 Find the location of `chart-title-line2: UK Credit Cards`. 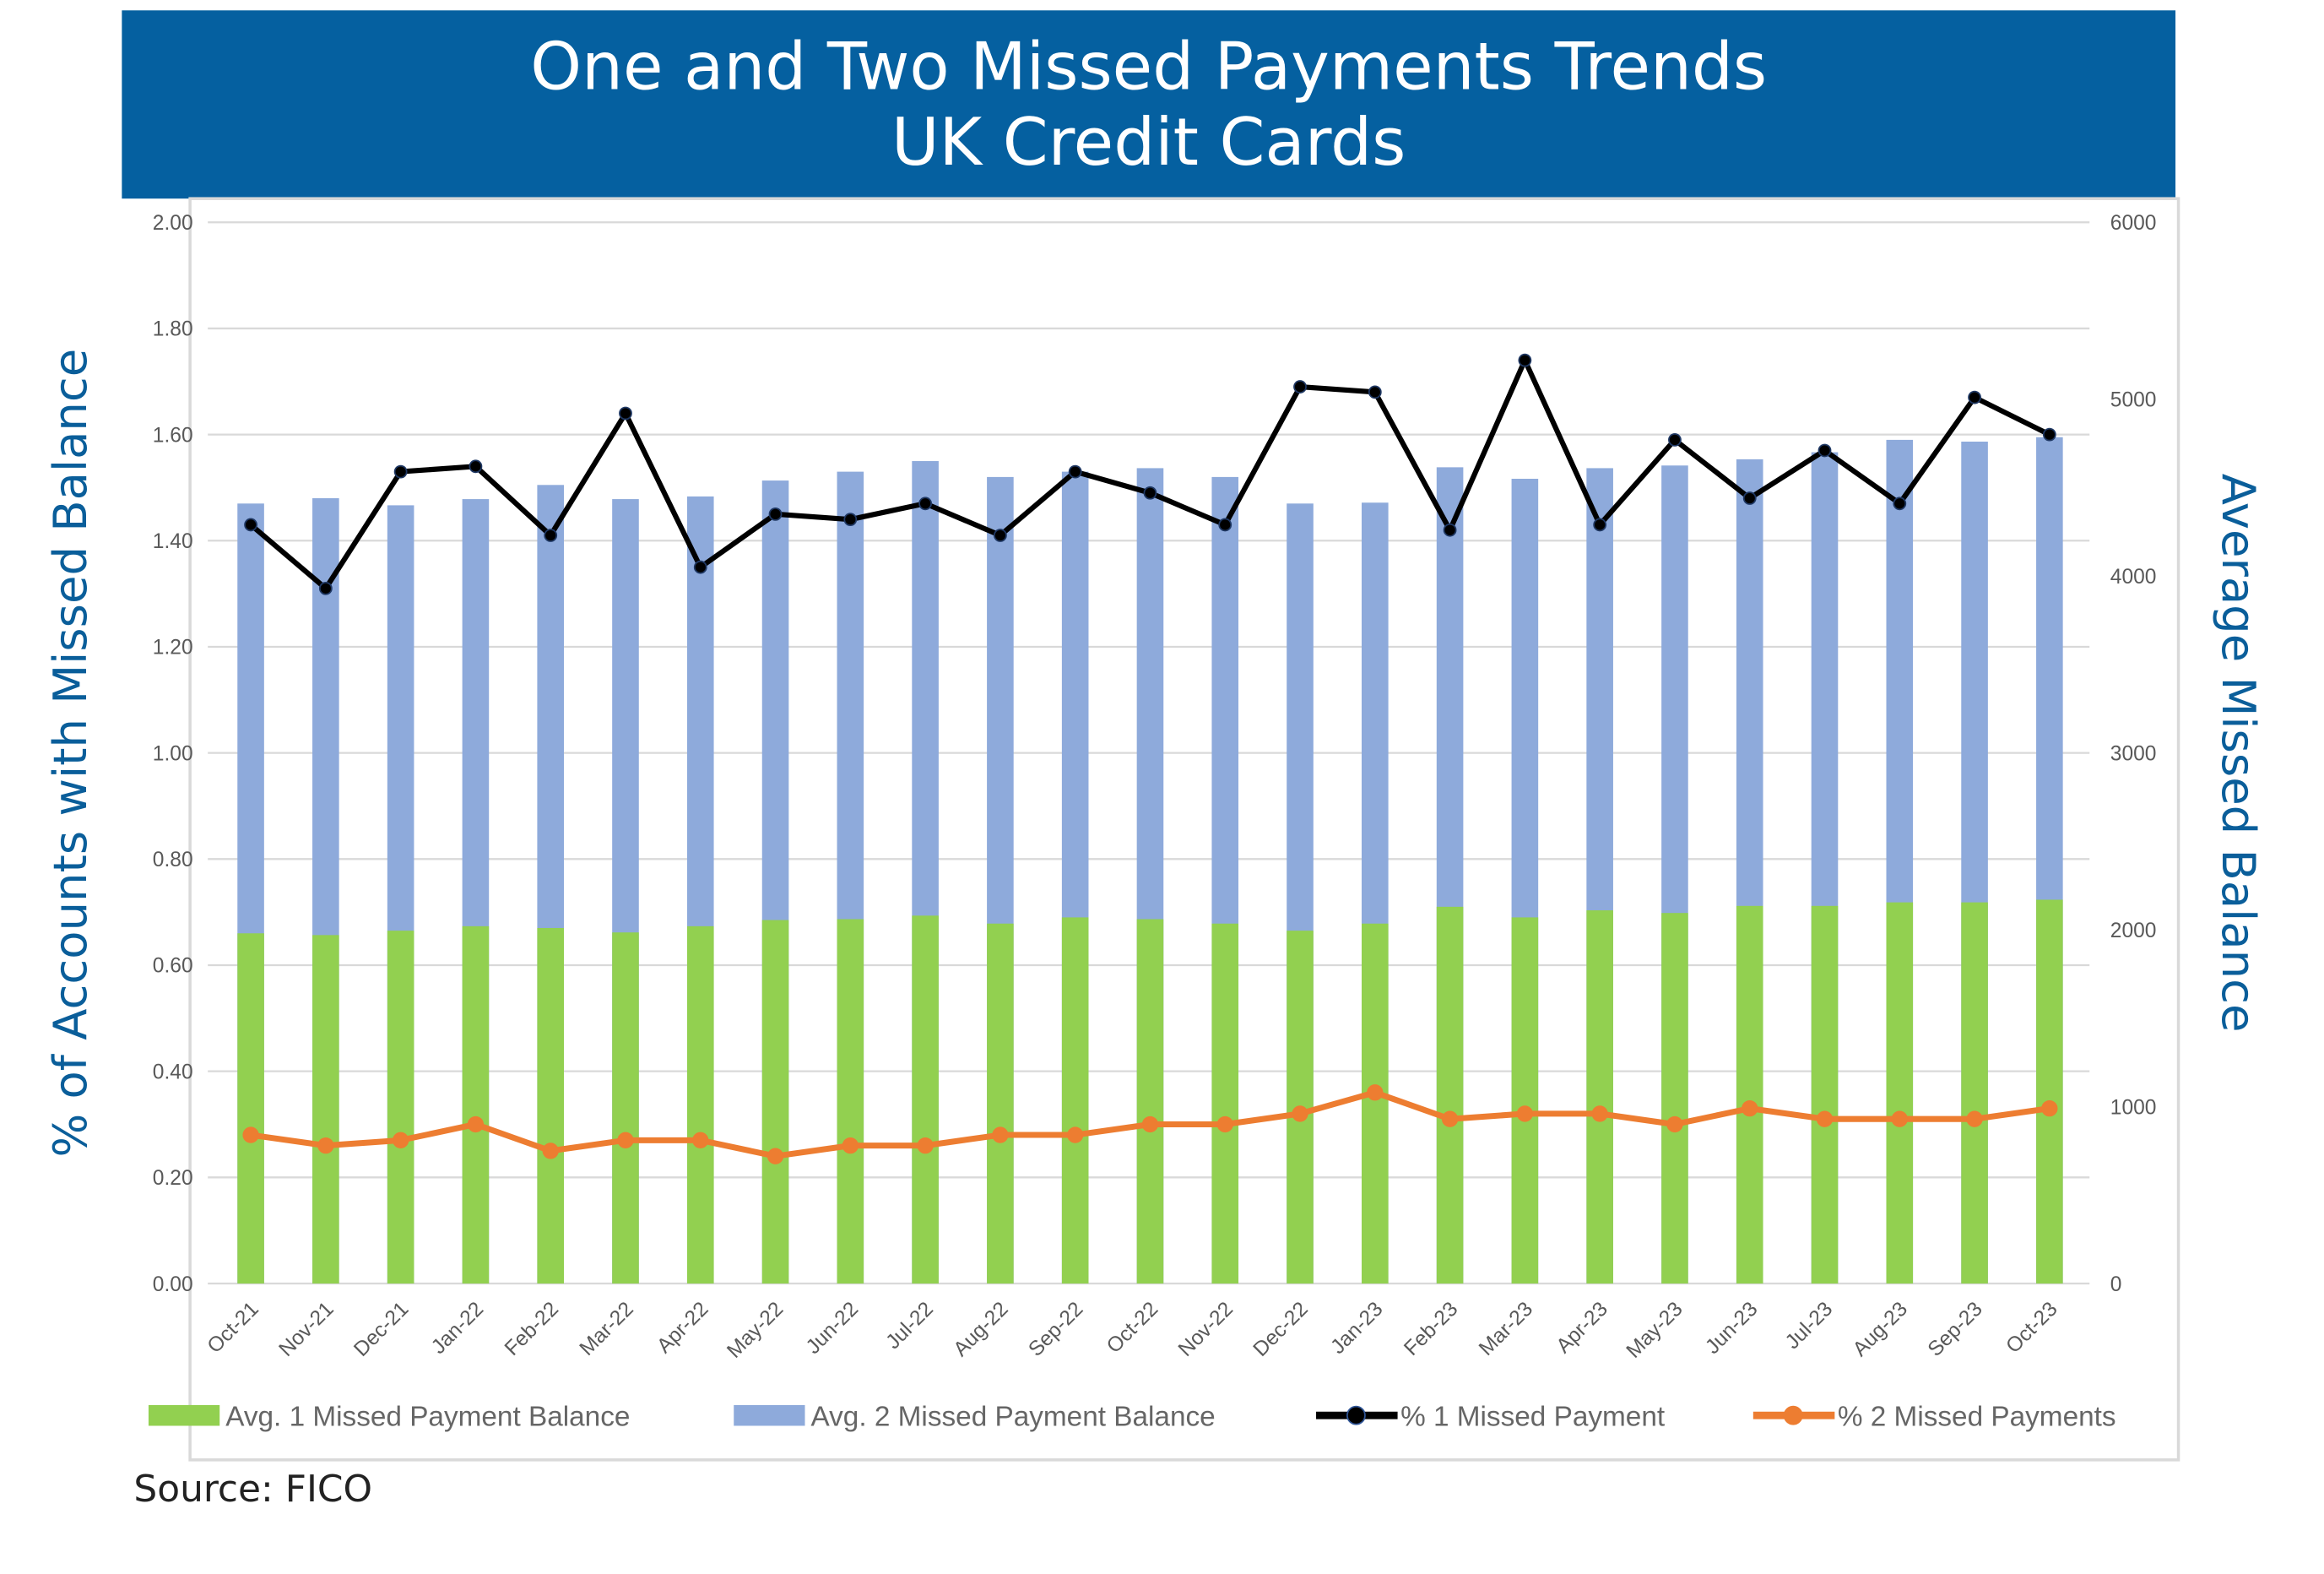

chart-title-line2: UK Credit Cards is located at coordinates (1148, 143).